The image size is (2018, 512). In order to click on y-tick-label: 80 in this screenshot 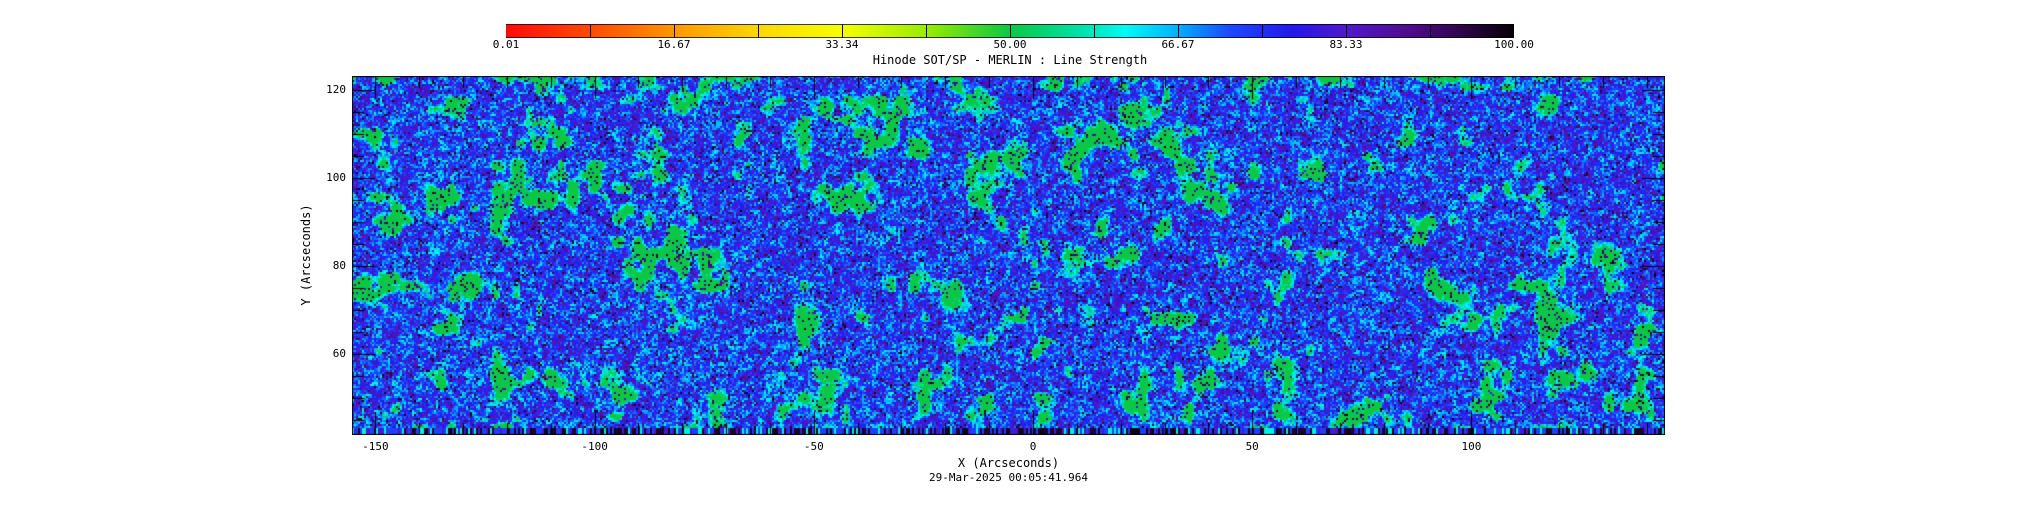, I will do `click(339, 265)`.